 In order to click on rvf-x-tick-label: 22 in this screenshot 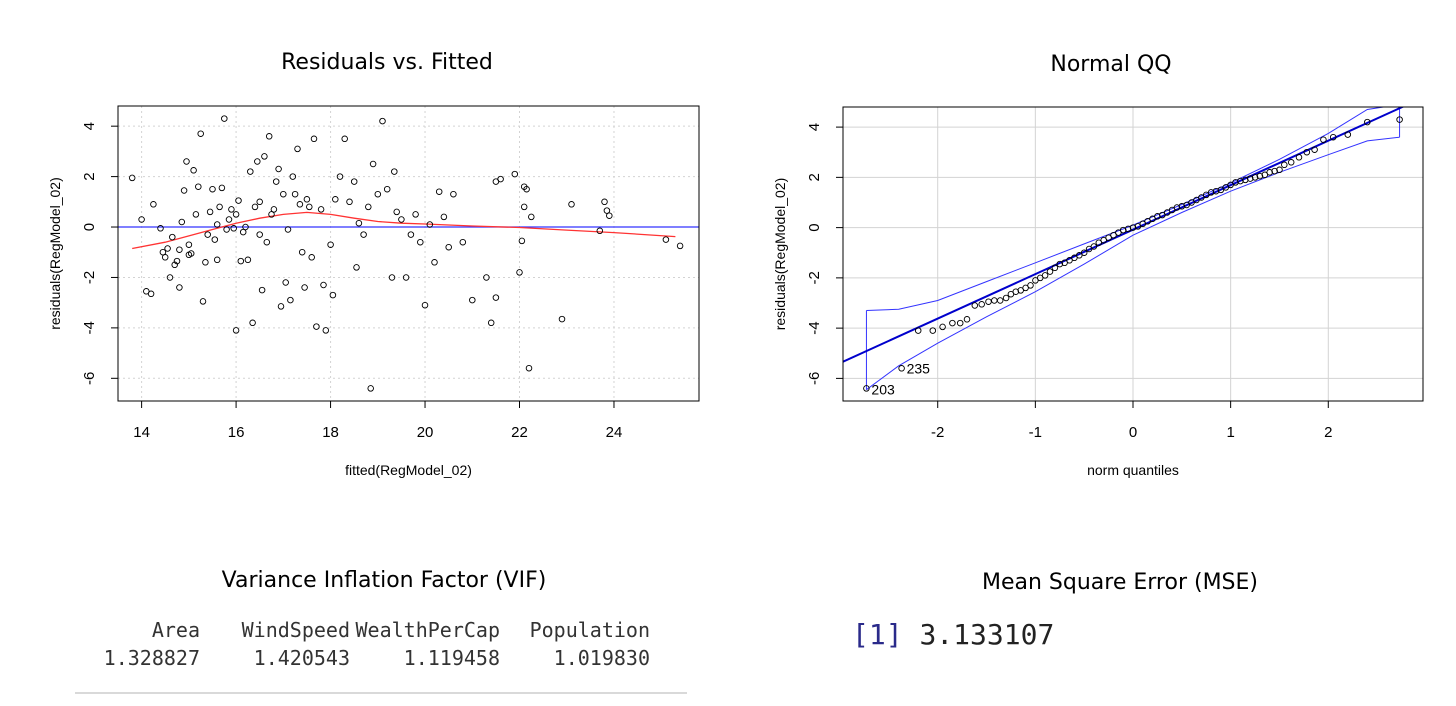, I will do `click(519, 432)`.